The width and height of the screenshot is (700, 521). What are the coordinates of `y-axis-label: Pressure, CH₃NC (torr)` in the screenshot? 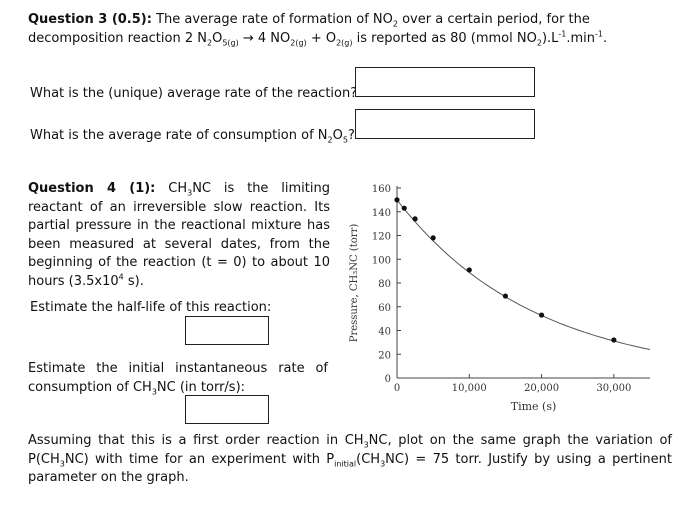 It's located at (354, 283).